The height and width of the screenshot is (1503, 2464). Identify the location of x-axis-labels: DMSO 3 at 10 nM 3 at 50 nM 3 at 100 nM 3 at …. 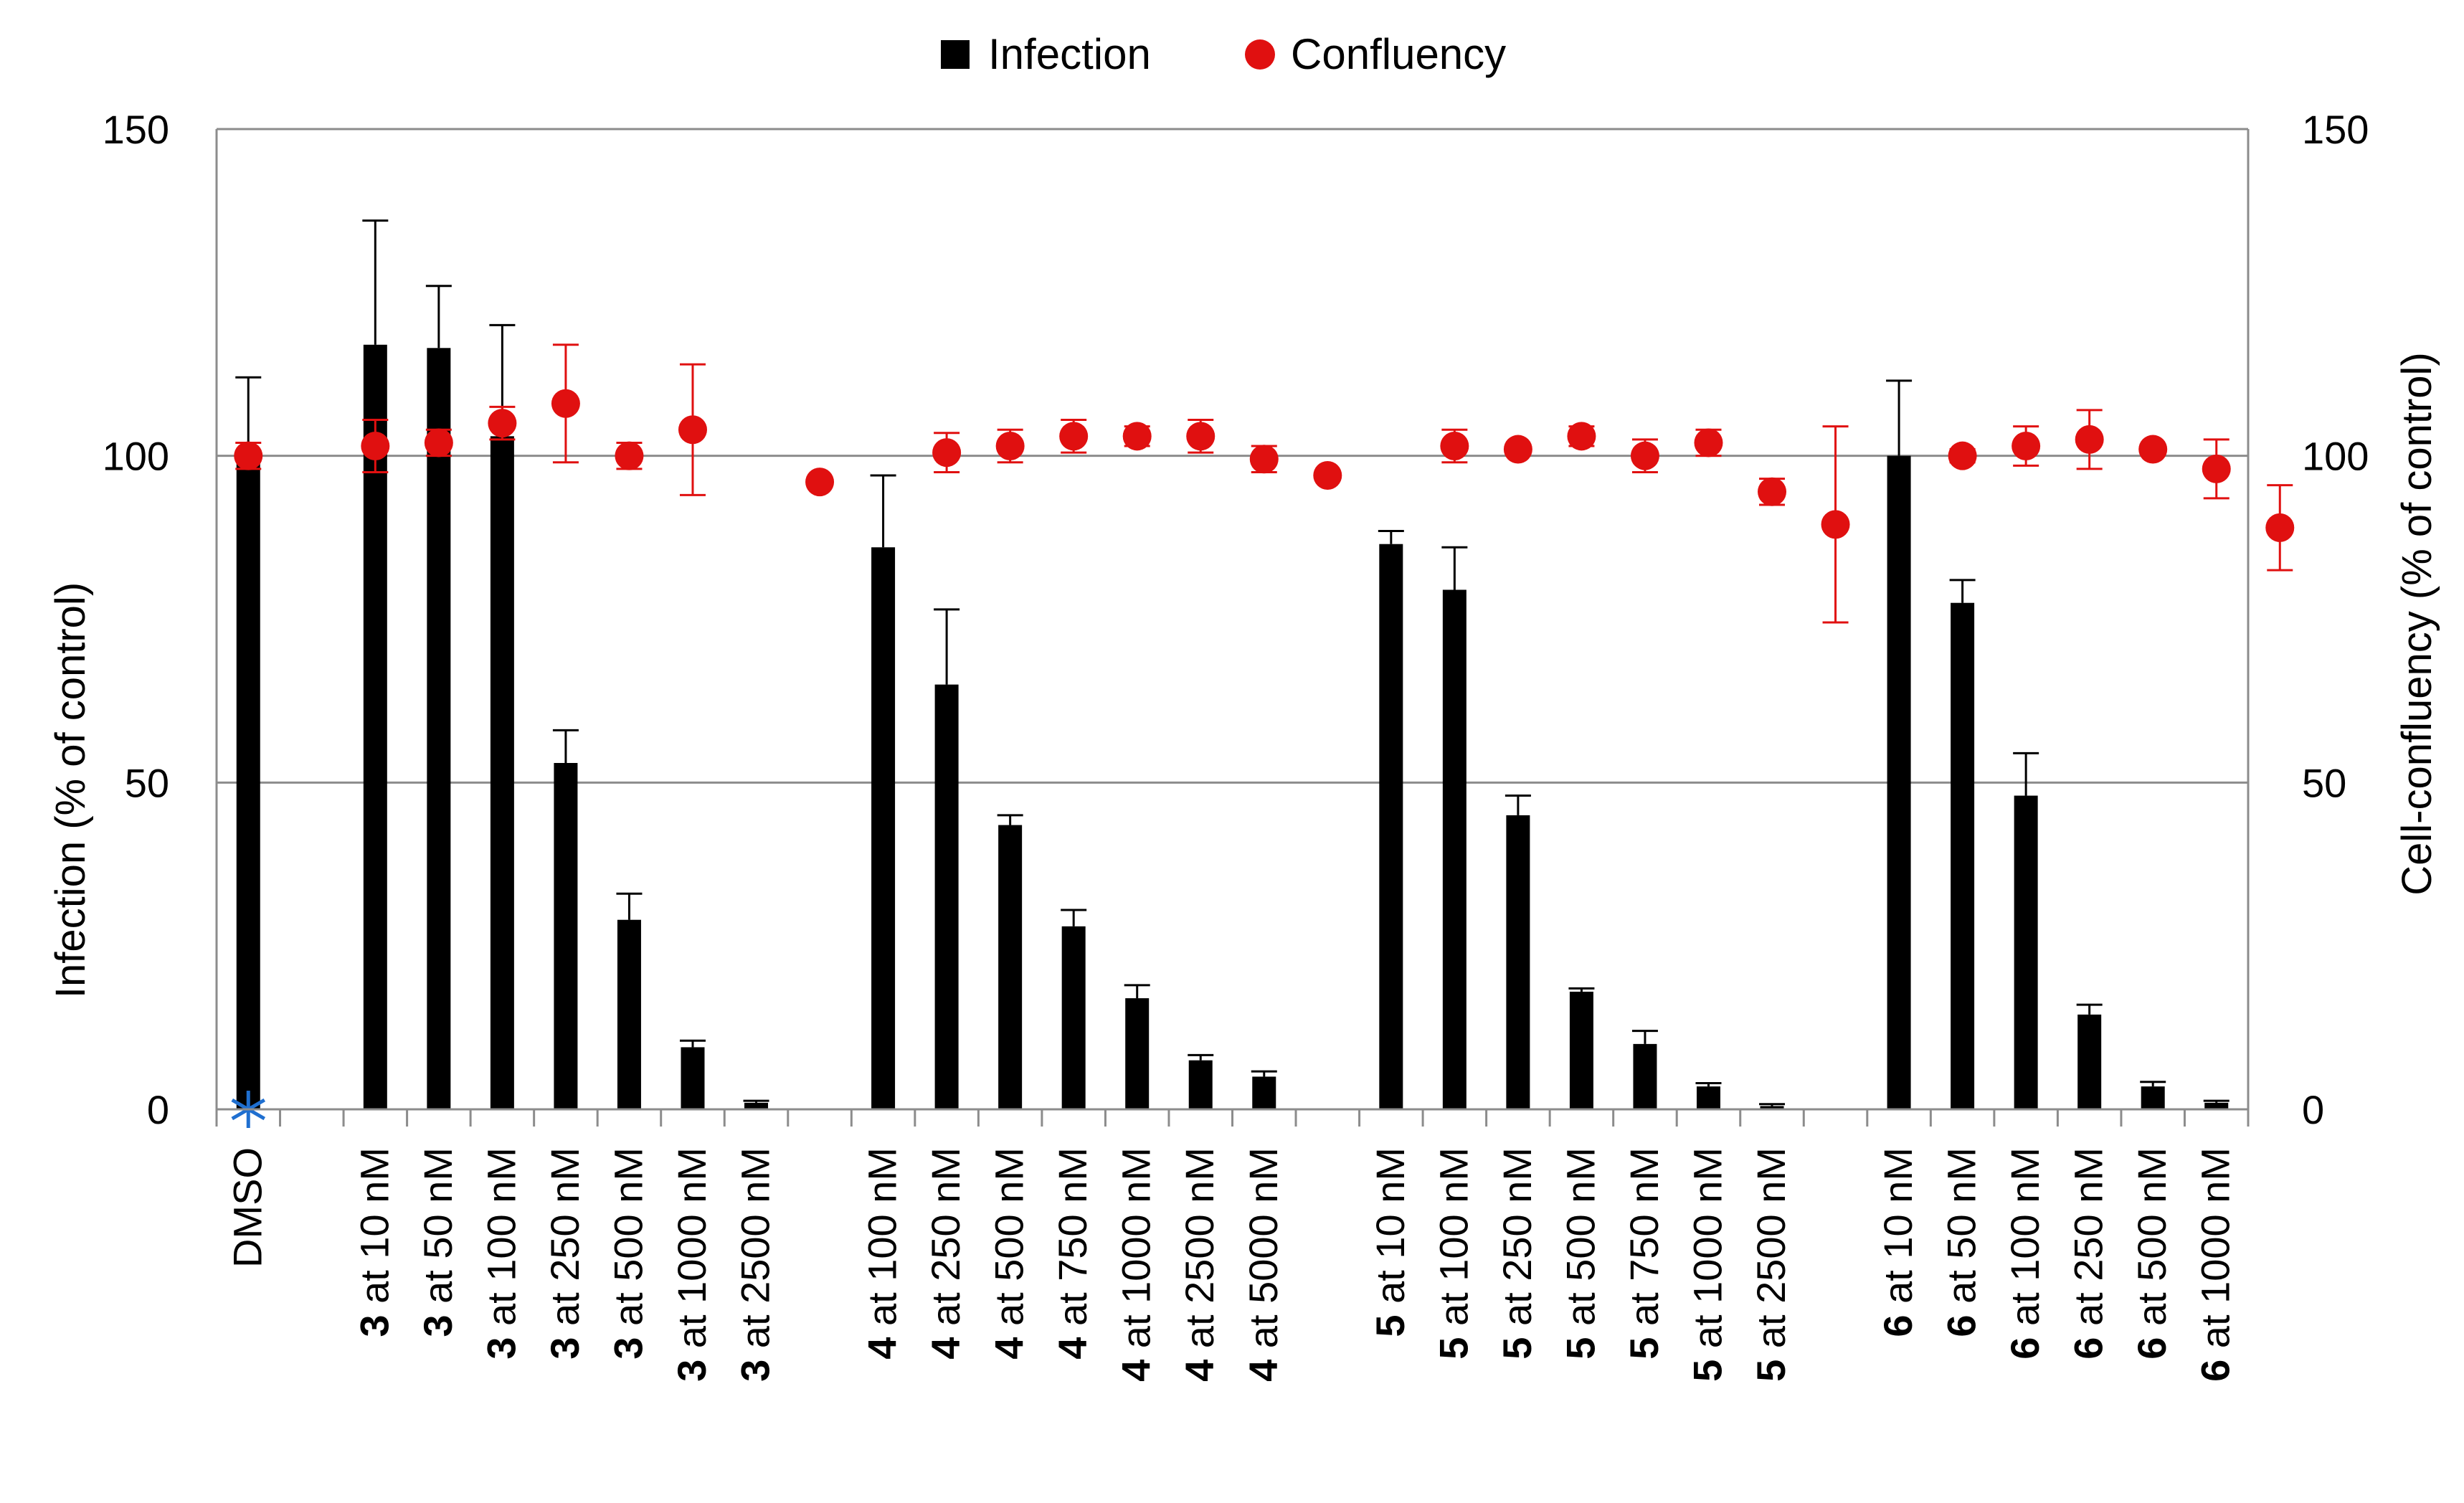
(1230, 1264).